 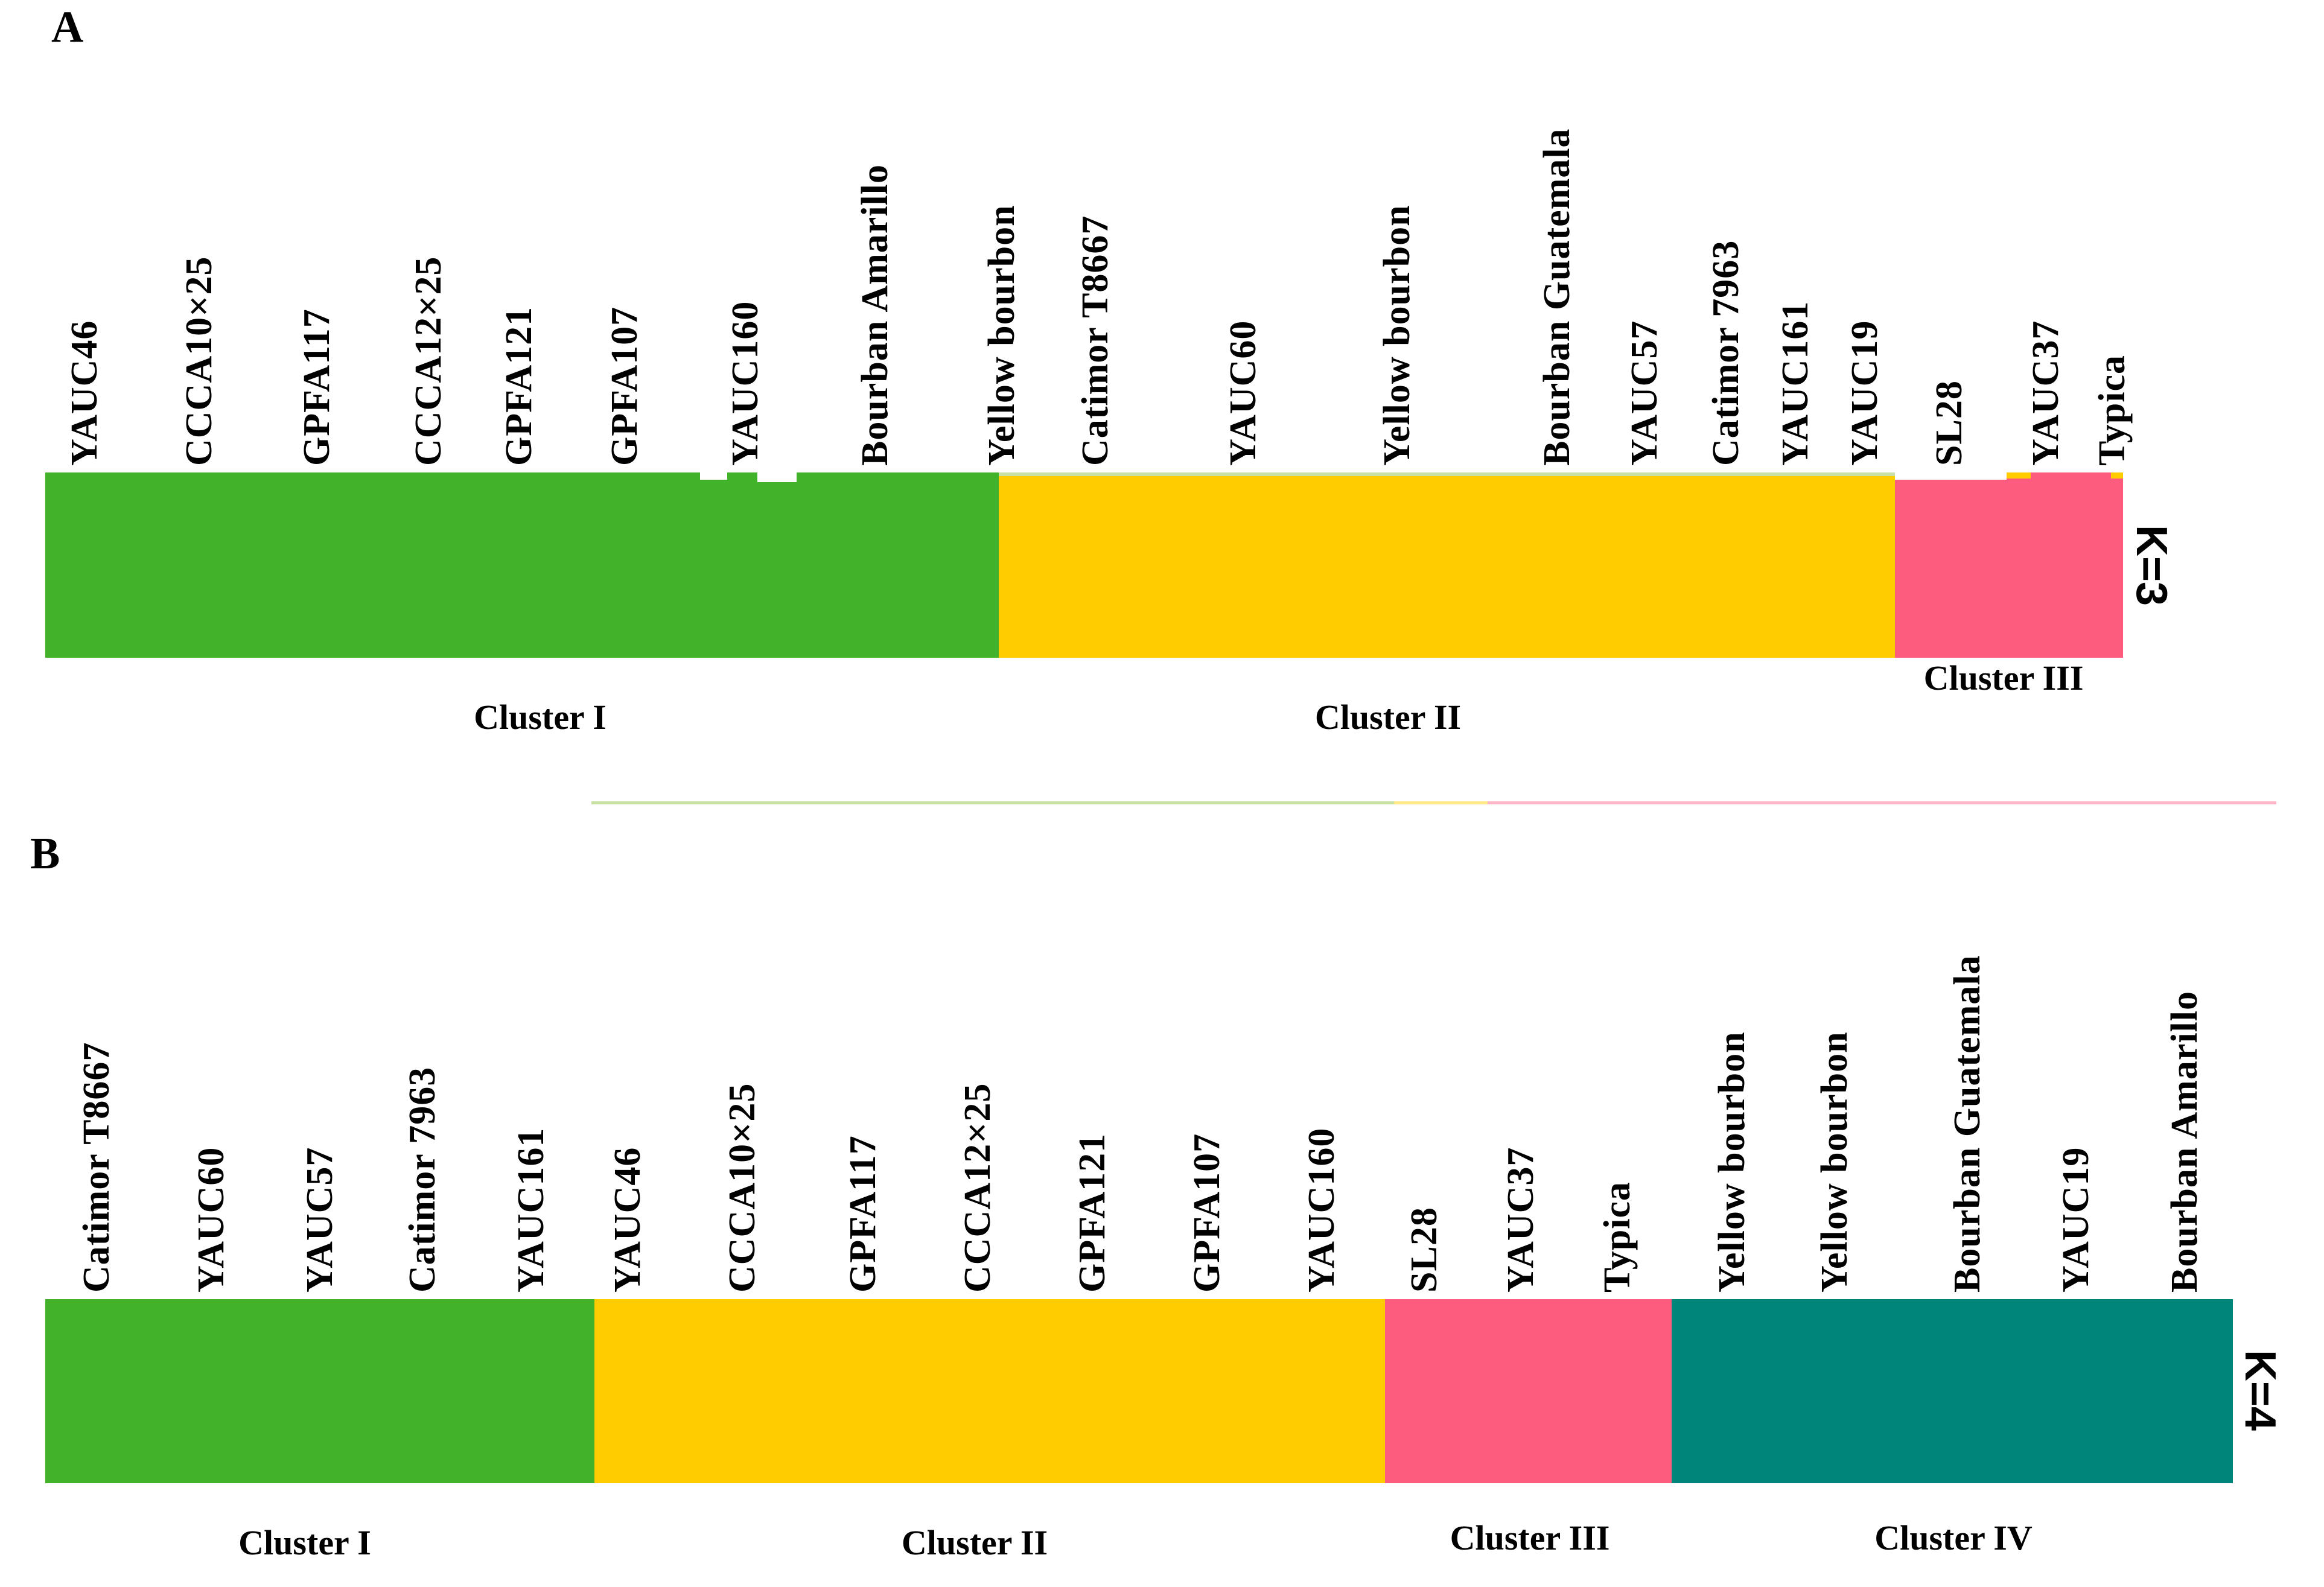 I want to click on panel-b-letter: B, so click(x=45, y=854).